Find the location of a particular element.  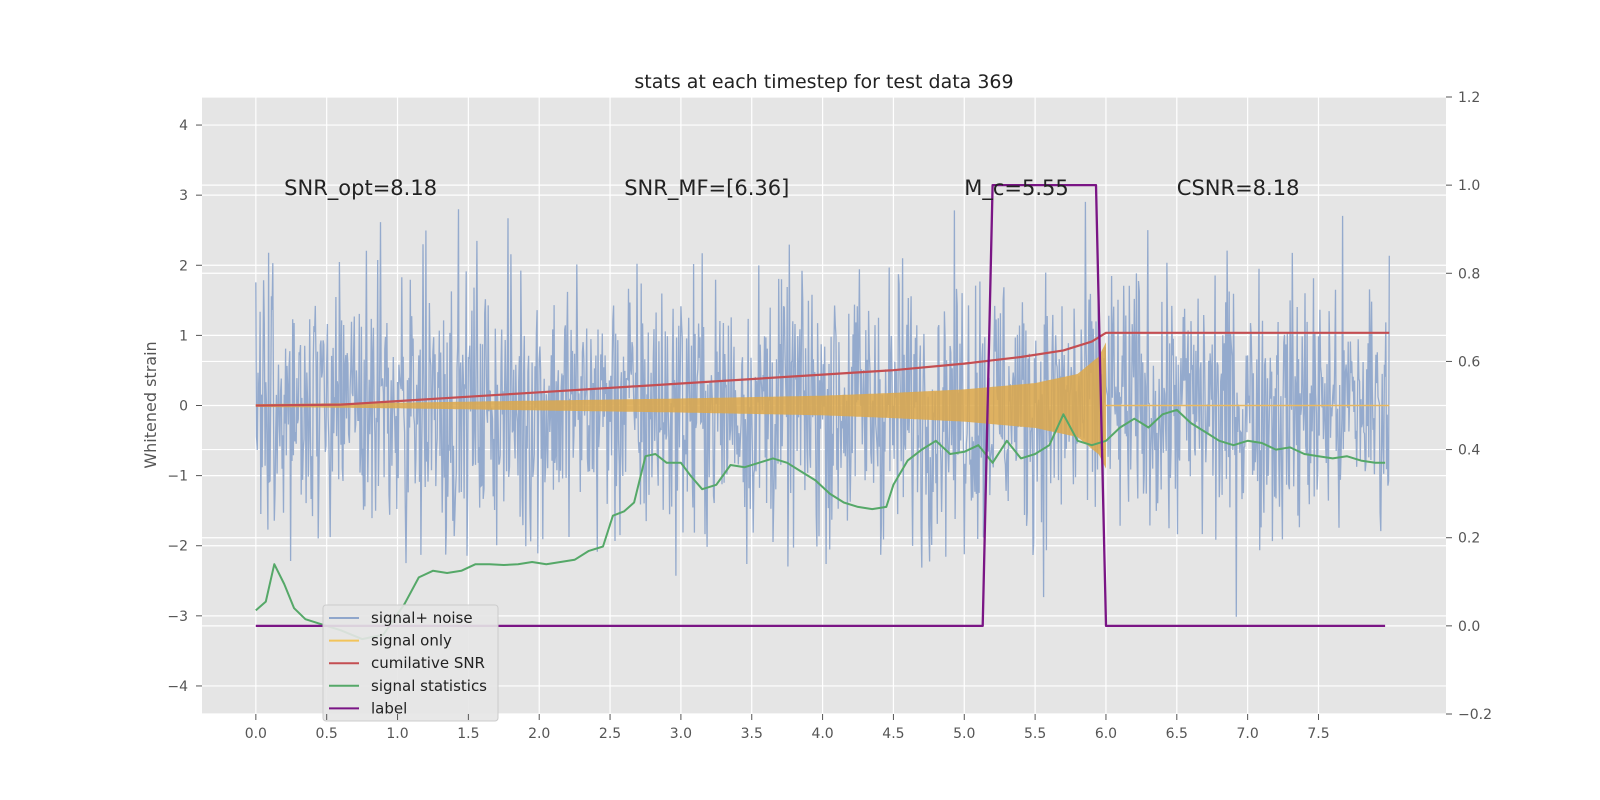

x-tick-label: 0.5 is located at coordinates (327, 734).